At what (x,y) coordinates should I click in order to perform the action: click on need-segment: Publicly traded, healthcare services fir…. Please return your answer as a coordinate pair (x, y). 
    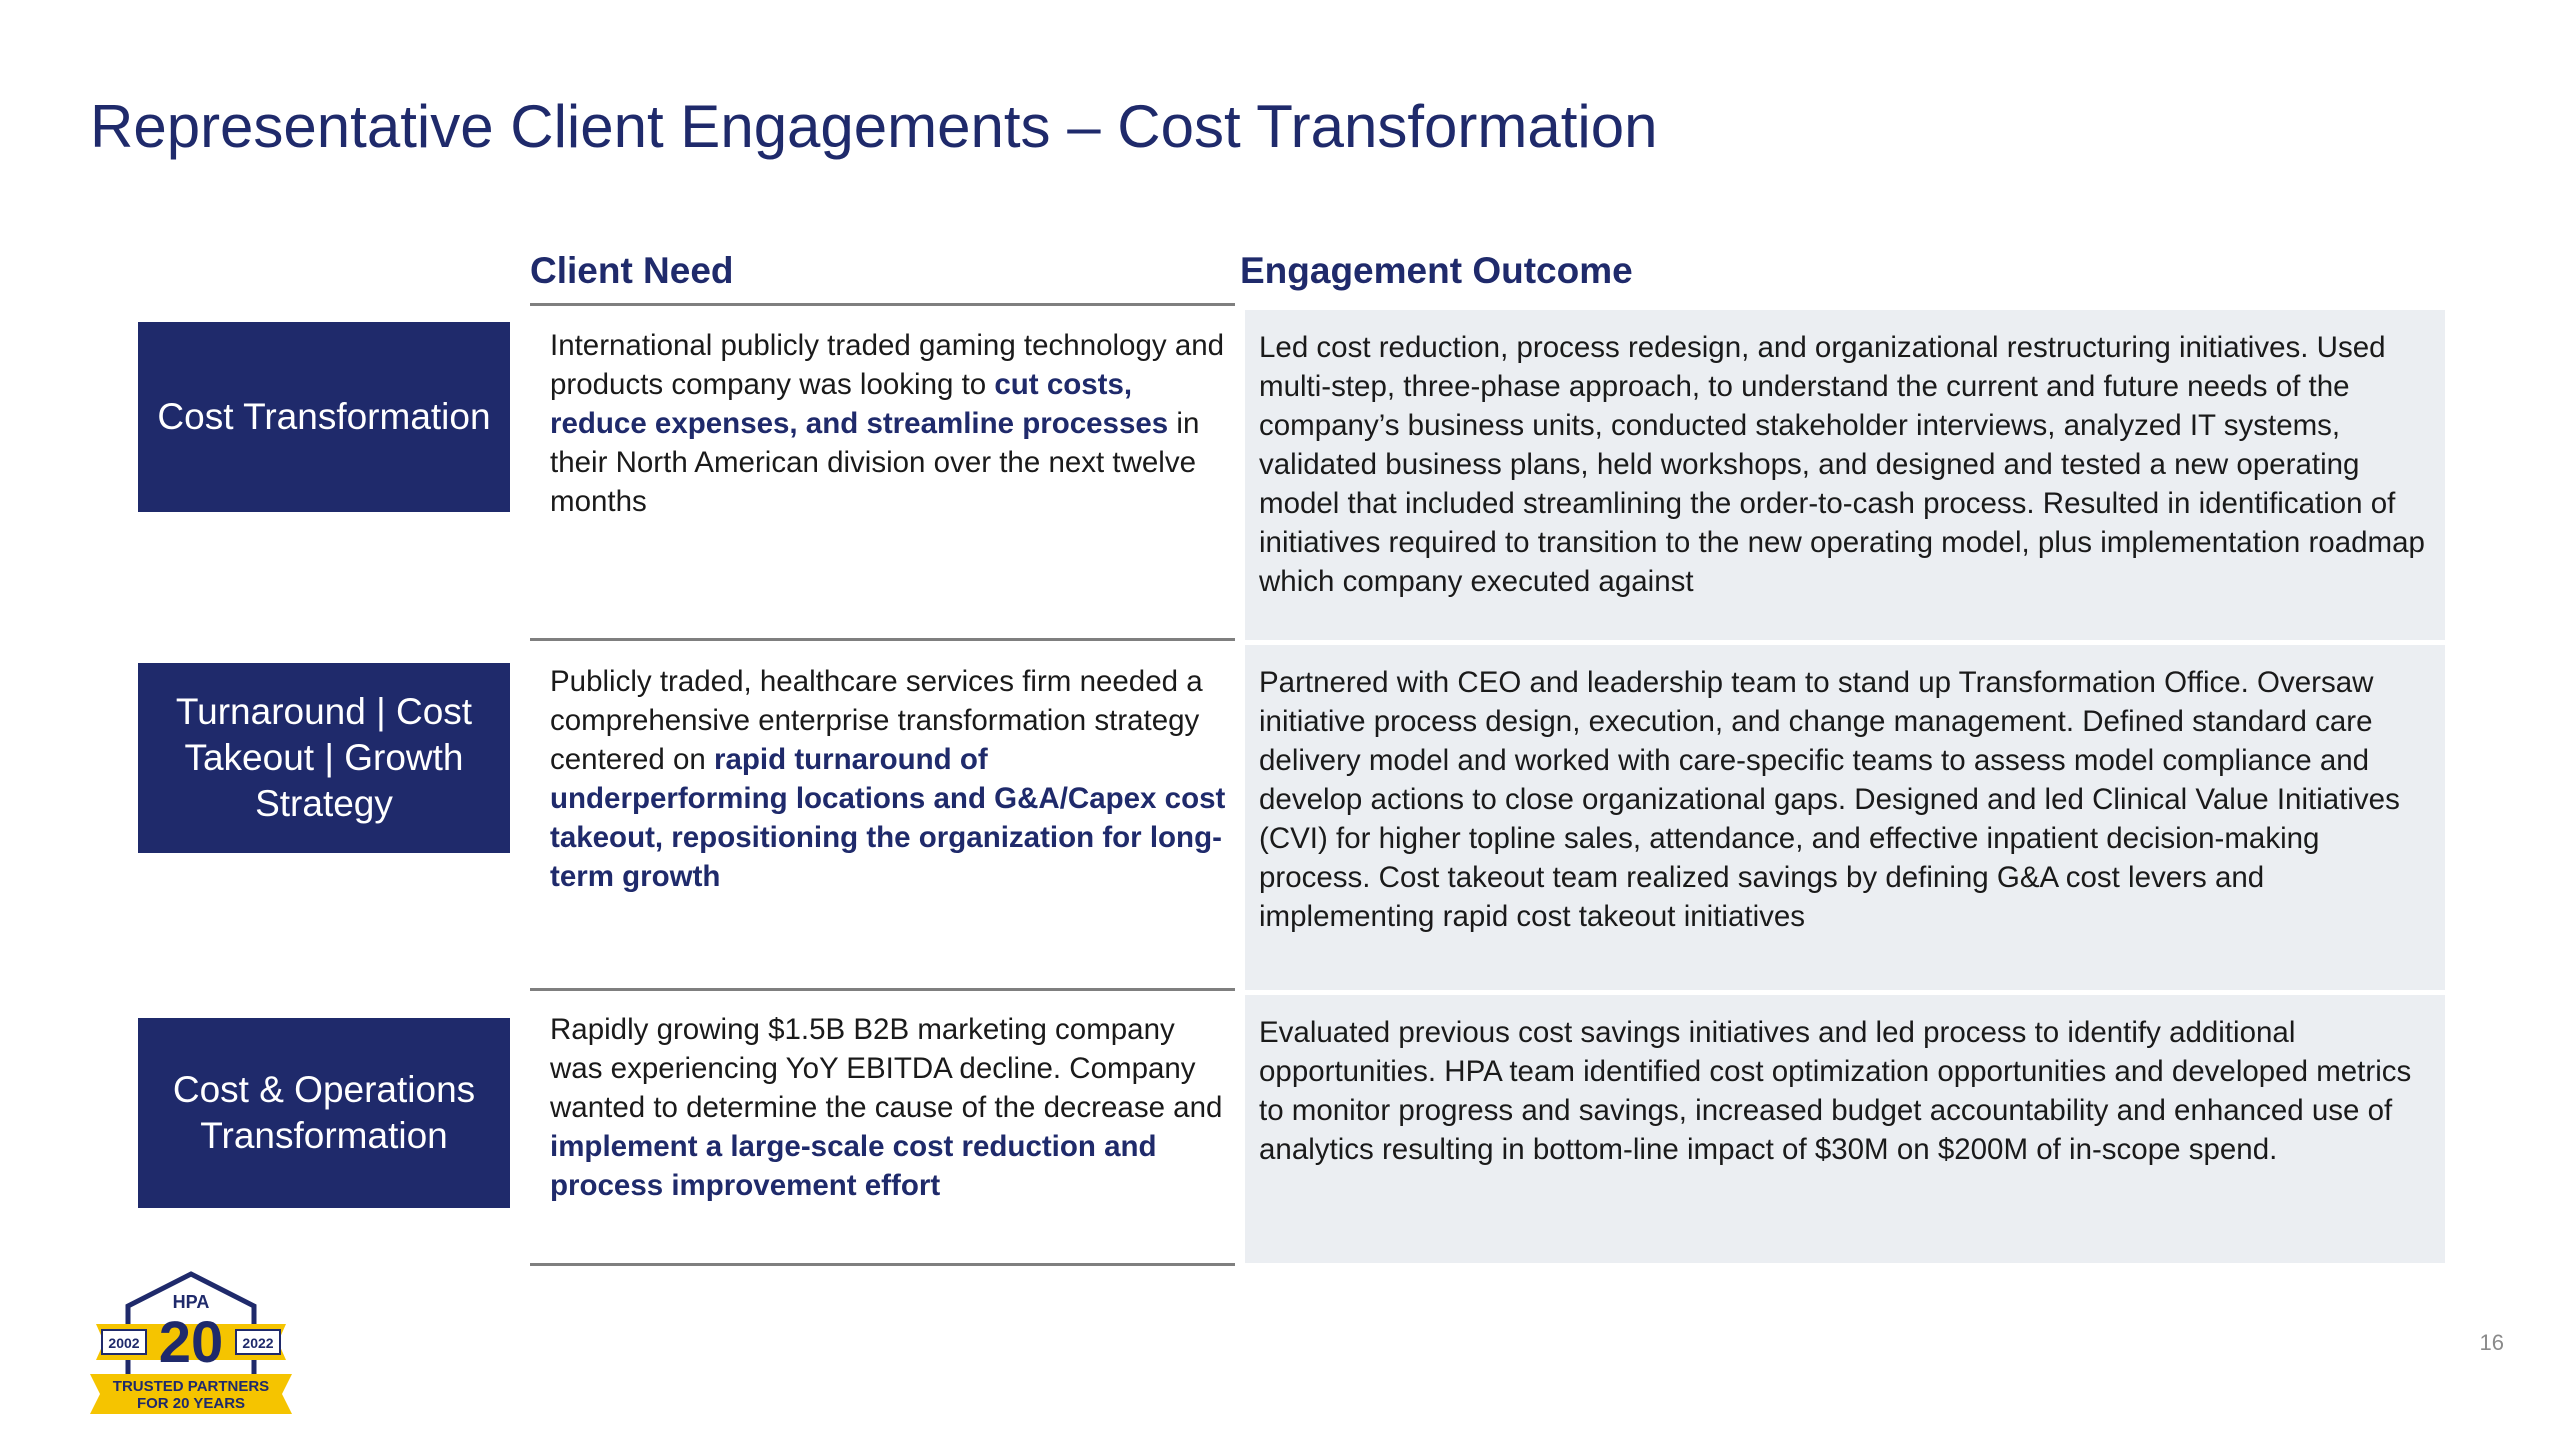
    Looking at the image, I should click on (876, 720).